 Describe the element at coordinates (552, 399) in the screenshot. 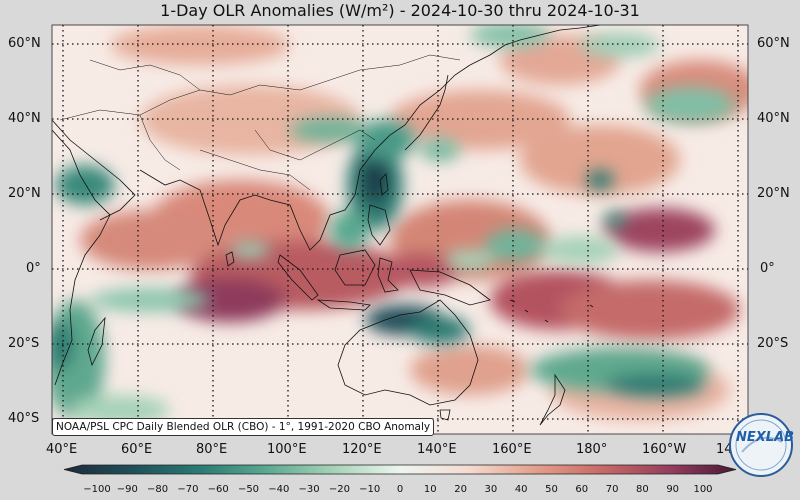

I see `coastline-new-zealand` at that location.